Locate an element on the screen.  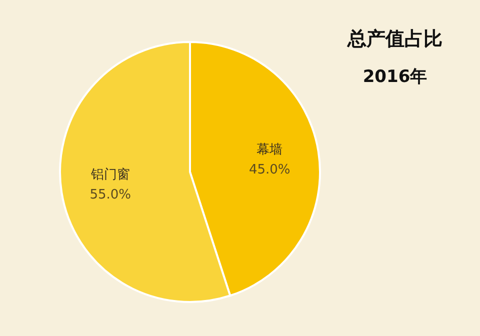
slice-label: 幕墙 is located at coordinates (269, 150).